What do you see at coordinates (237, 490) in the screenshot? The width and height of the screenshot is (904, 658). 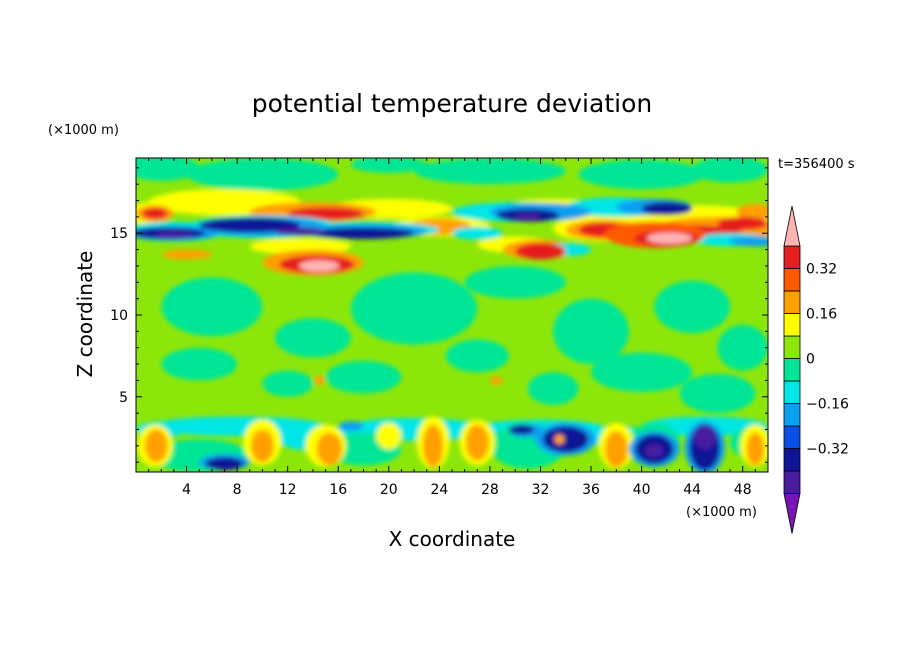 I see `x-tick-label: 8` at bounding box center [237, 490].